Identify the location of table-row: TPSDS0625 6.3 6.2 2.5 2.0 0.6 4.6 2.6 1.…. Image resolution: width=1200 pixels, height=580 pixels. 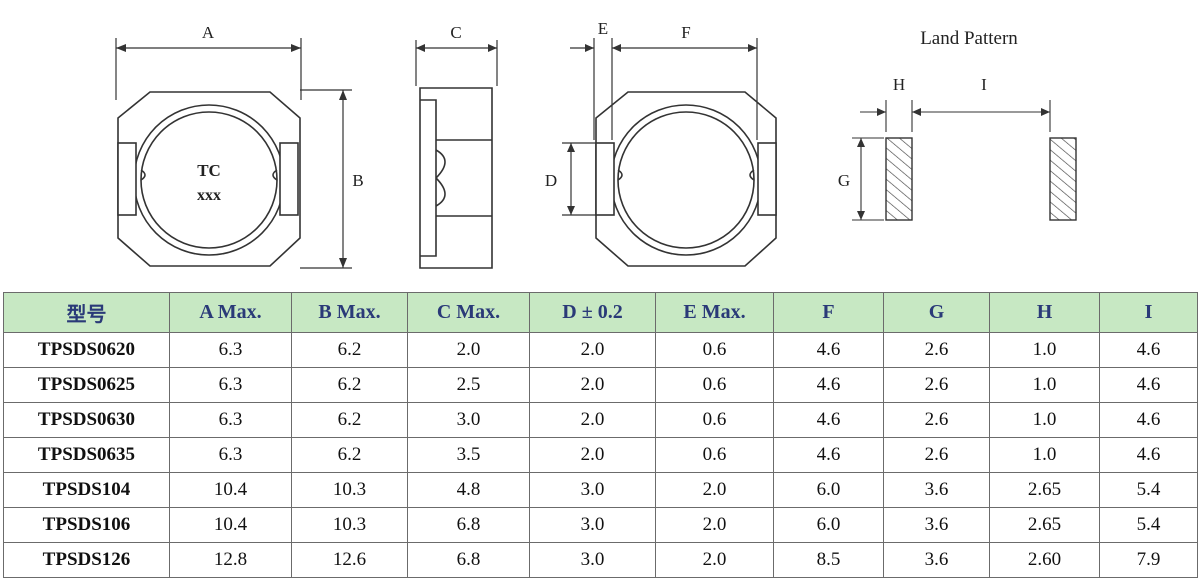
(600, 385).